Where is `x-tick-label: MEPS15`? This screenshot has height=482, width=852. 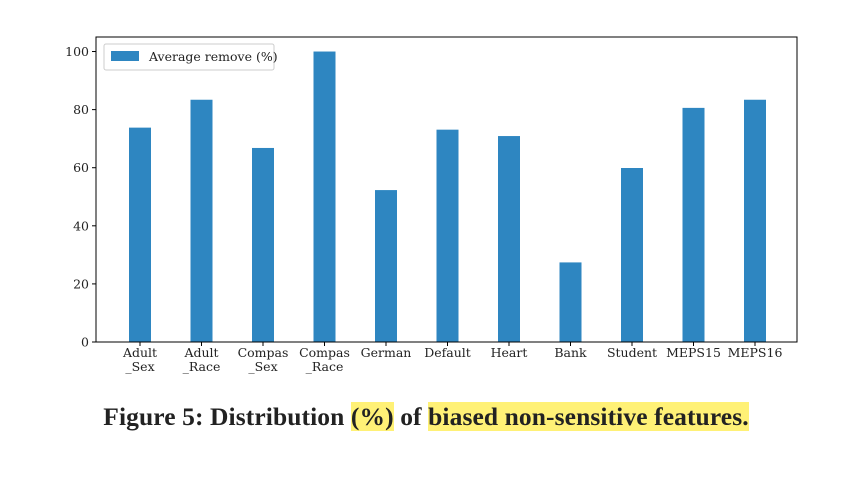 x-tick-label: MEPS15 is located at coordinates (693, 352).